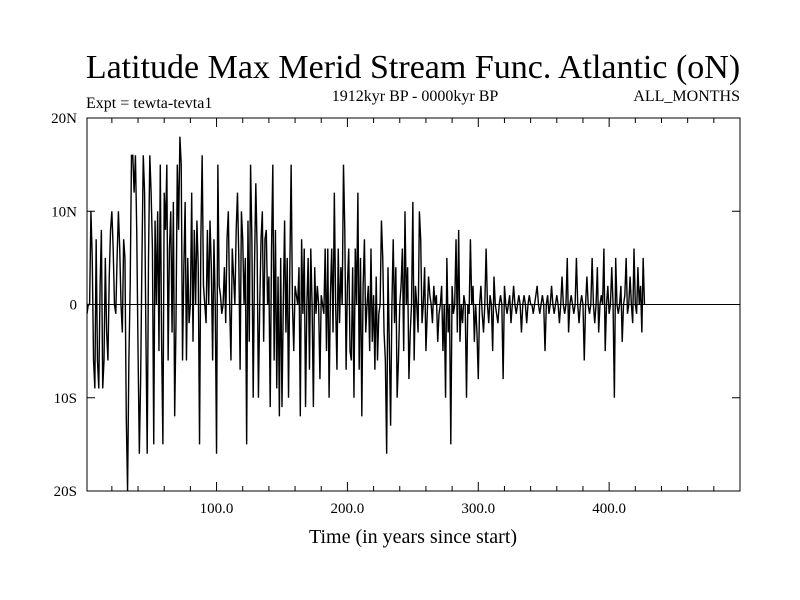 This screenshot has width=800, height=600. Describe the element at coordinates (65, 399) in the screenshot. I see `y-tick-label: 10S` at that location.